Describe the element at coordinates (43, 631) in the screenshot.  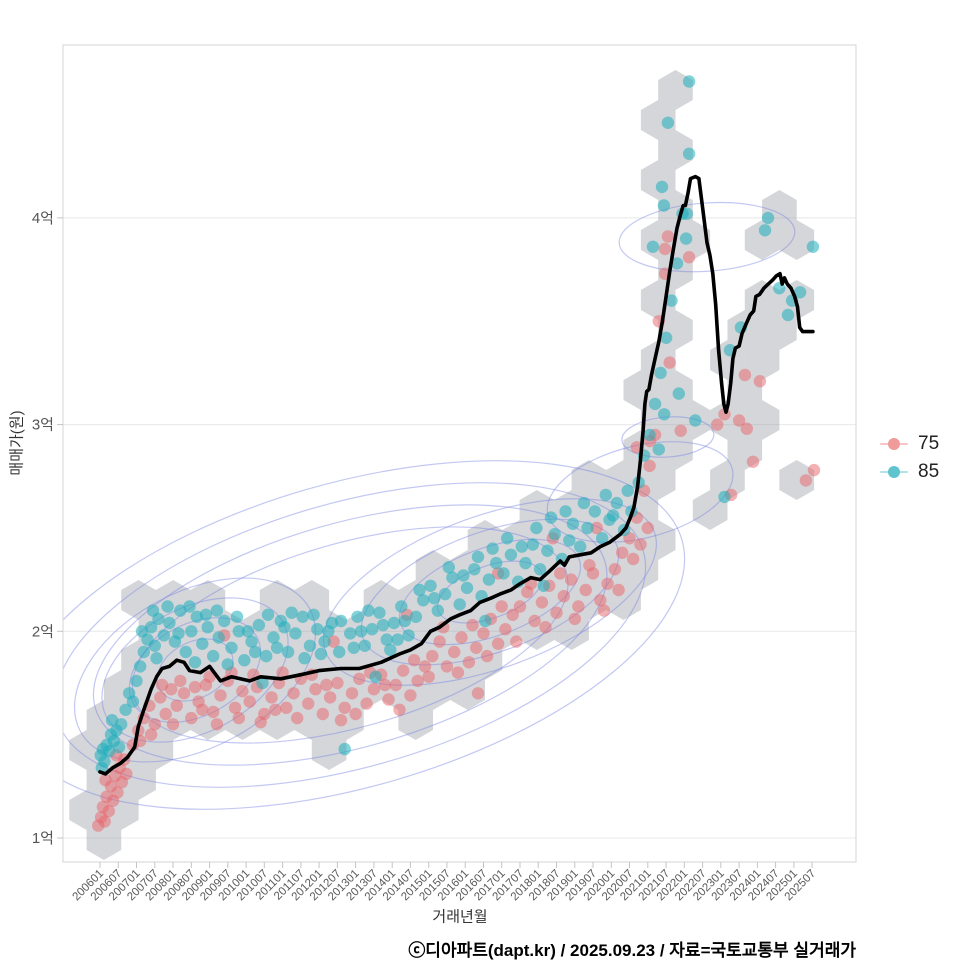
I see `y-tick-label: 2억` at that location.